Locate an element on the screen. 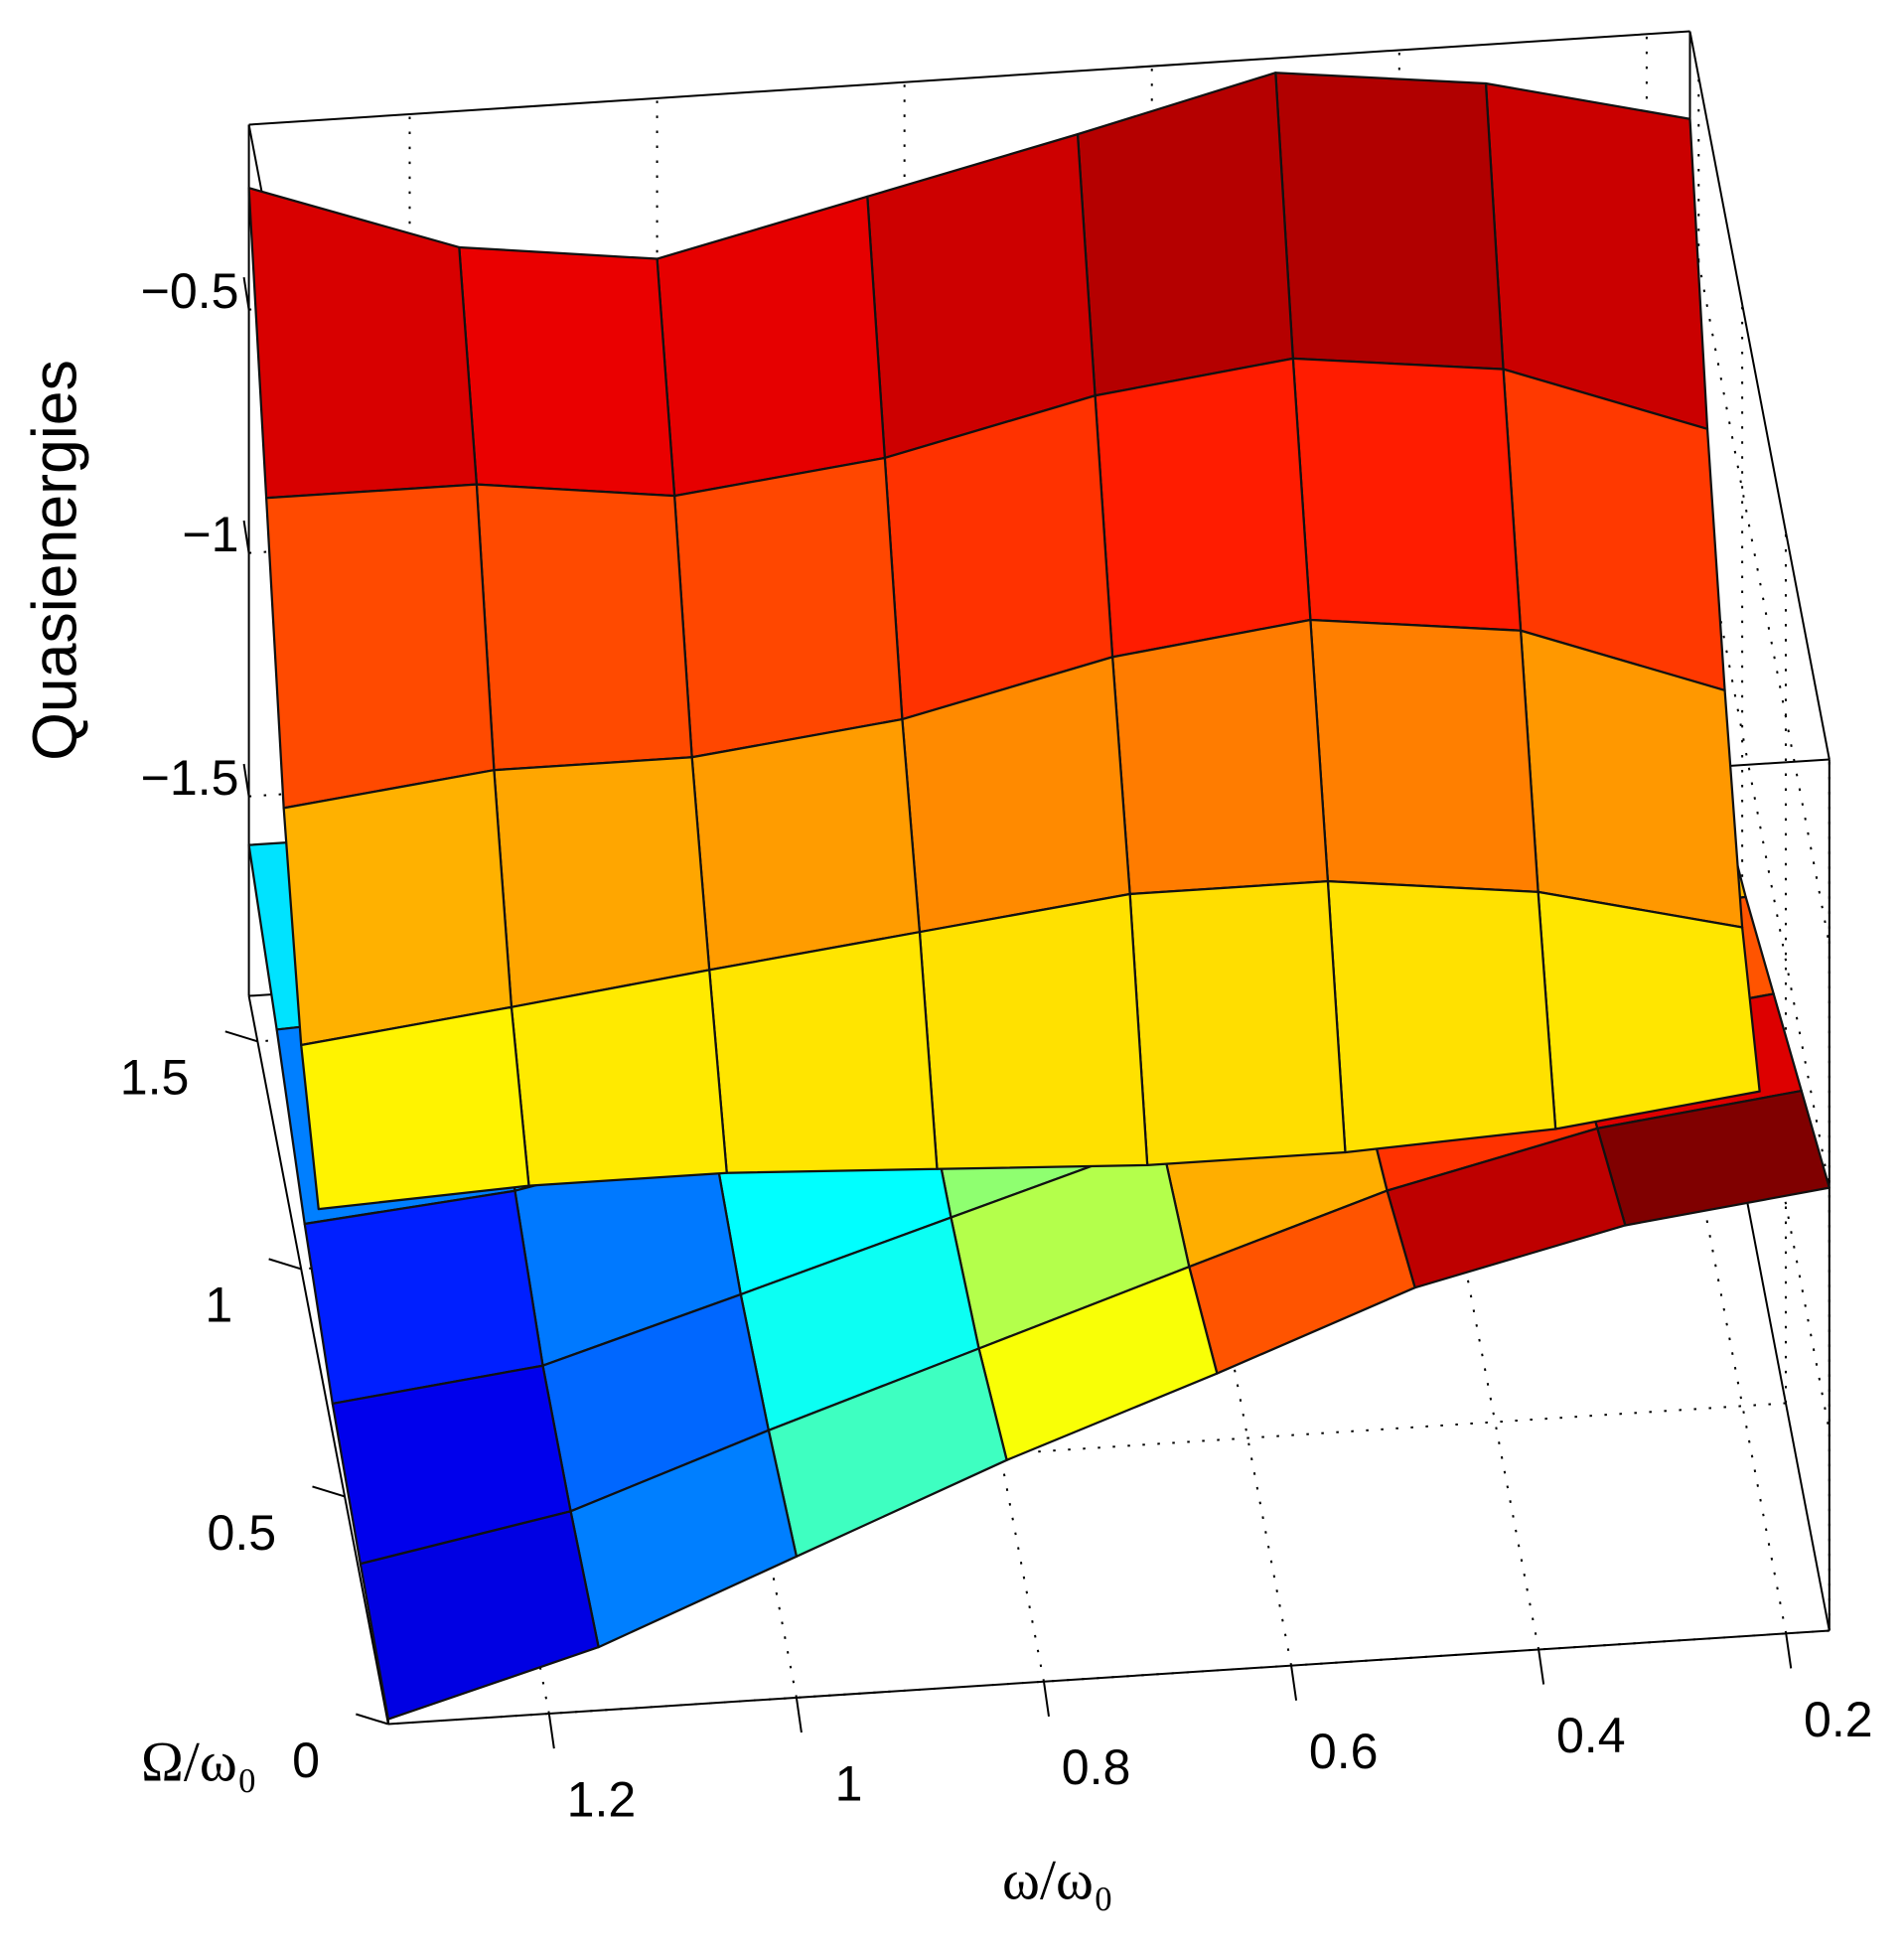 This screenshot has width=1904, height=1957. z-tick-label: −1 is located at coordinates (210, 534).